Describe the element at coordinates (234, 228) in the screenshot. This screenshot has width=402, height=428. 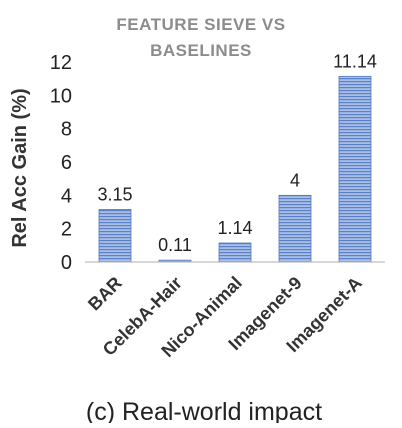
I see `data-label: 1.14` at that location.